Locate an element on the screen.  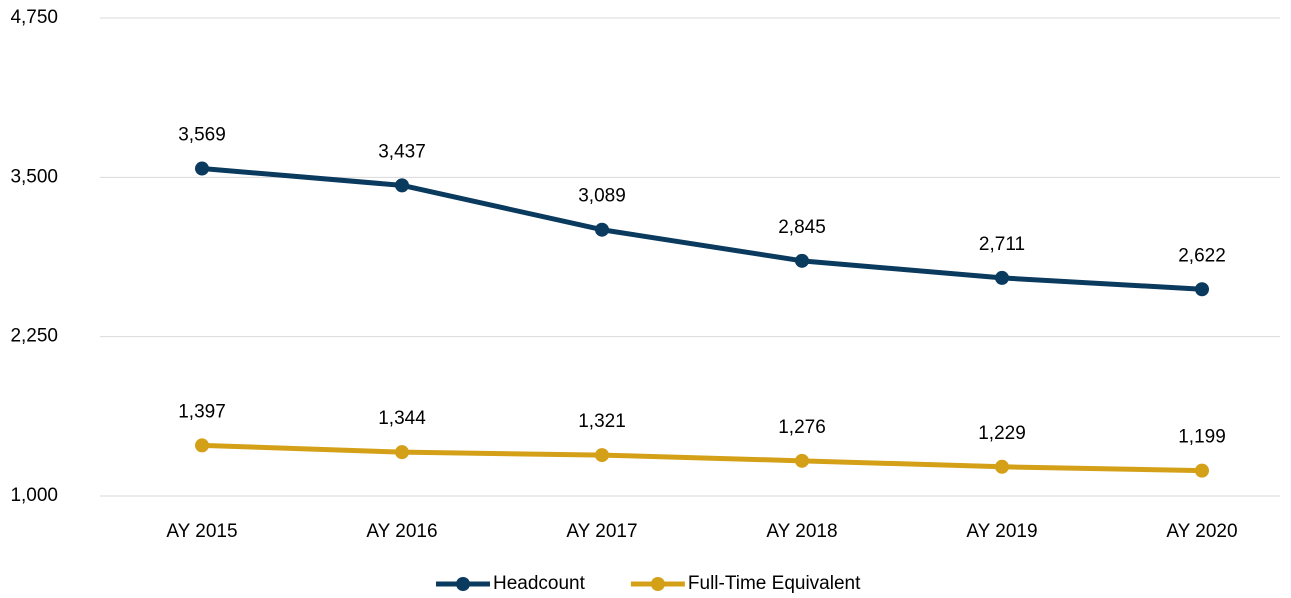
y-tick-label: 2,250 is located at coordinates (34, 336).